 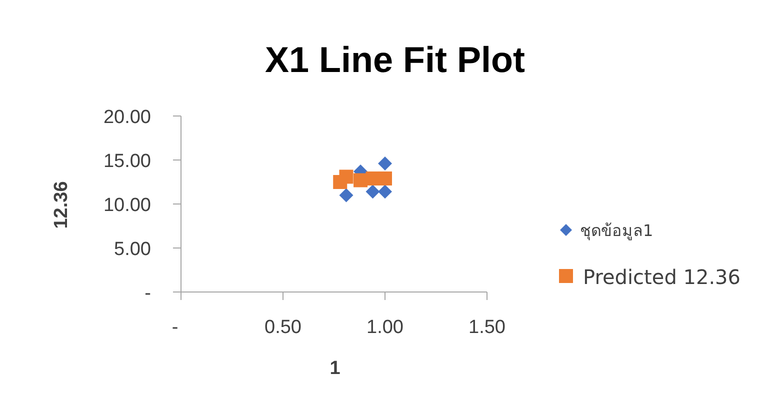 What do you see at coordinates (335, 368) in the screenshot?
I see `x-axis-title: 1` at bounding box center [335, 368].